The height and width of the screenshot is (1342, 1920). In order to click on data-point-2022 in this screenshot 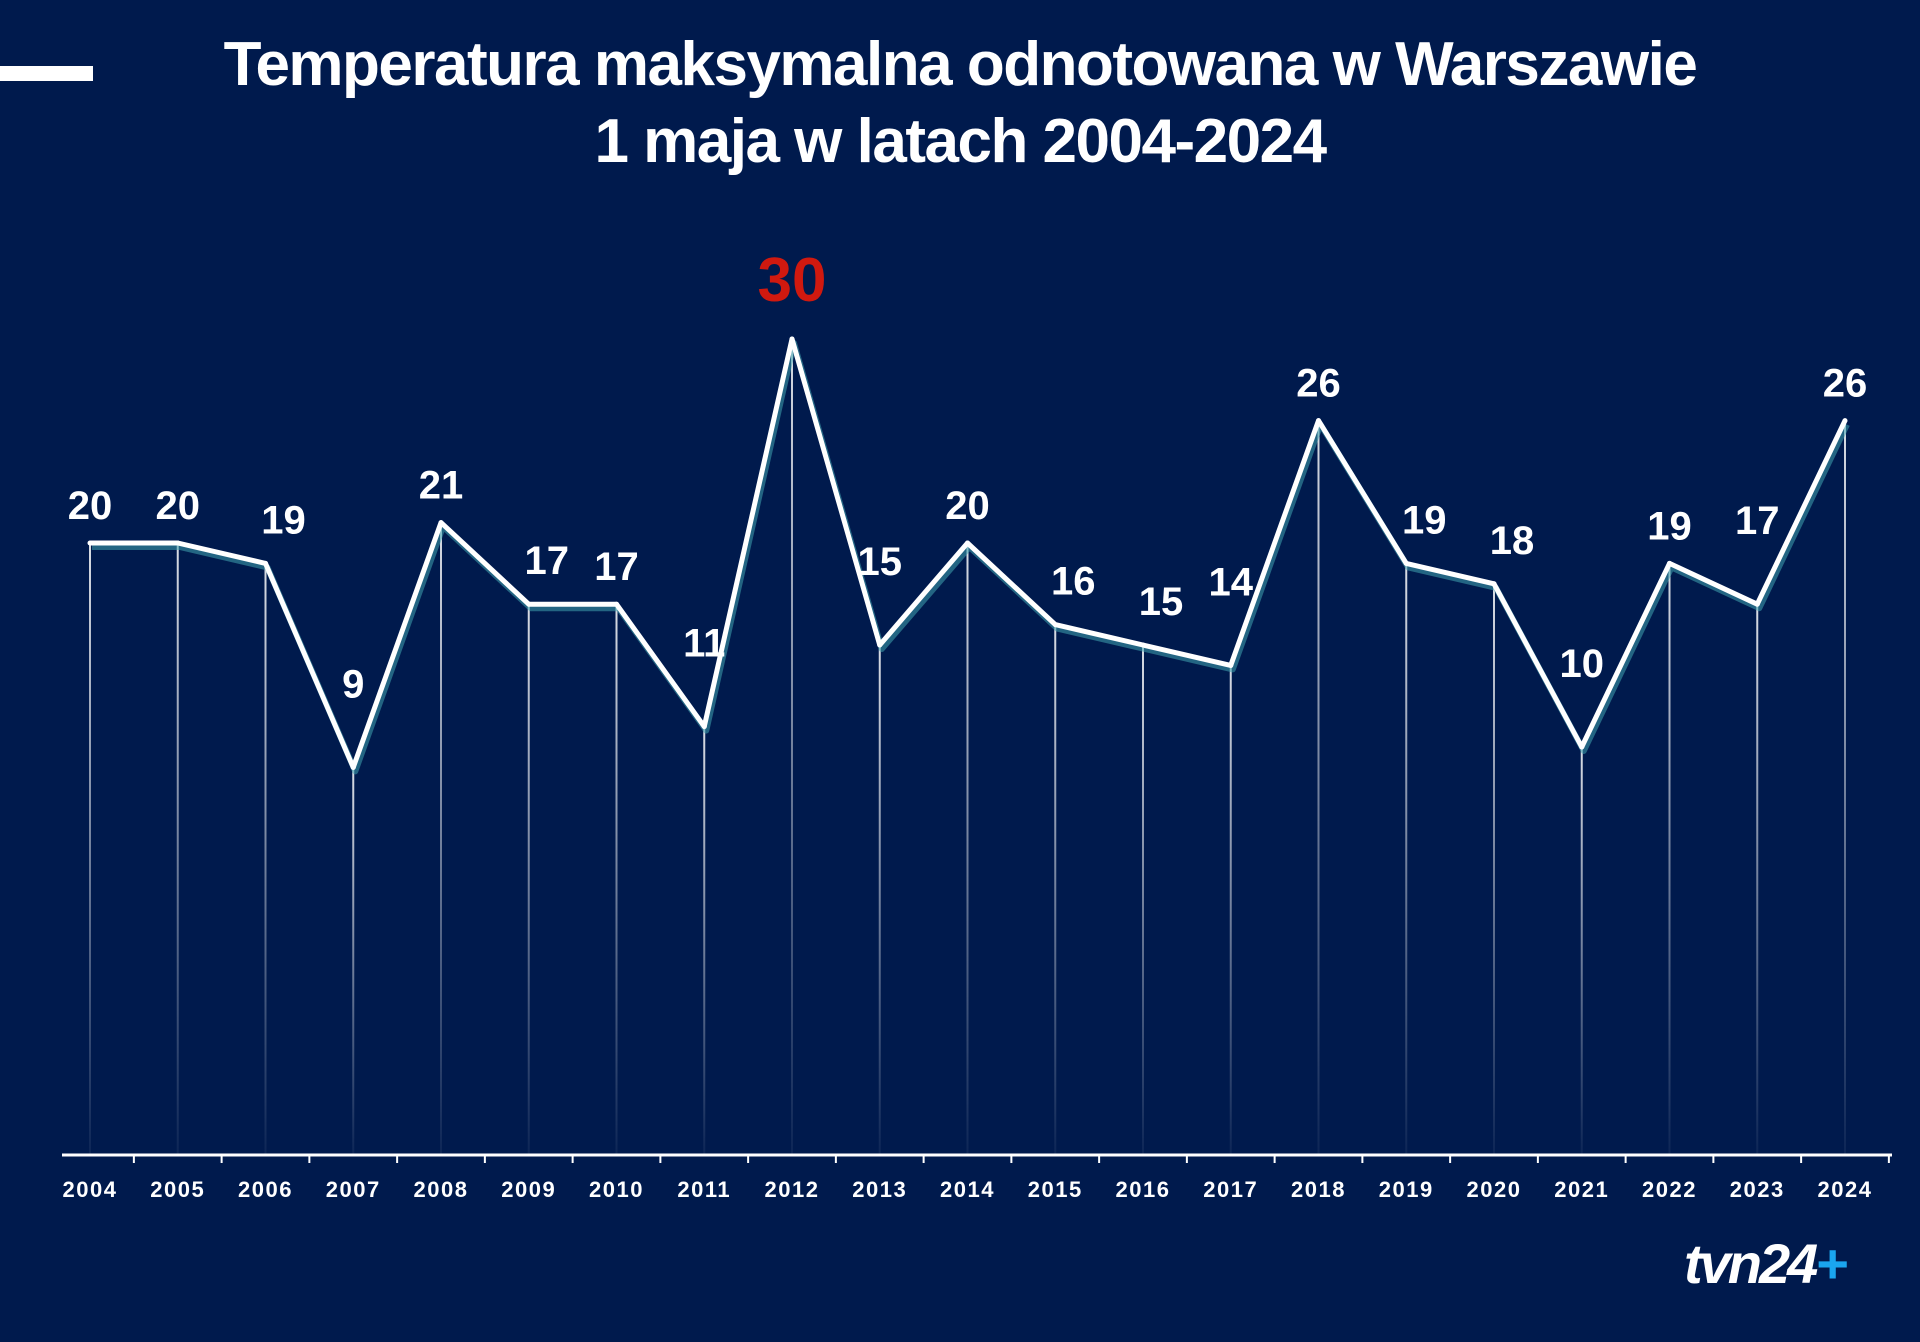, I will do `click(1669, 563)`.